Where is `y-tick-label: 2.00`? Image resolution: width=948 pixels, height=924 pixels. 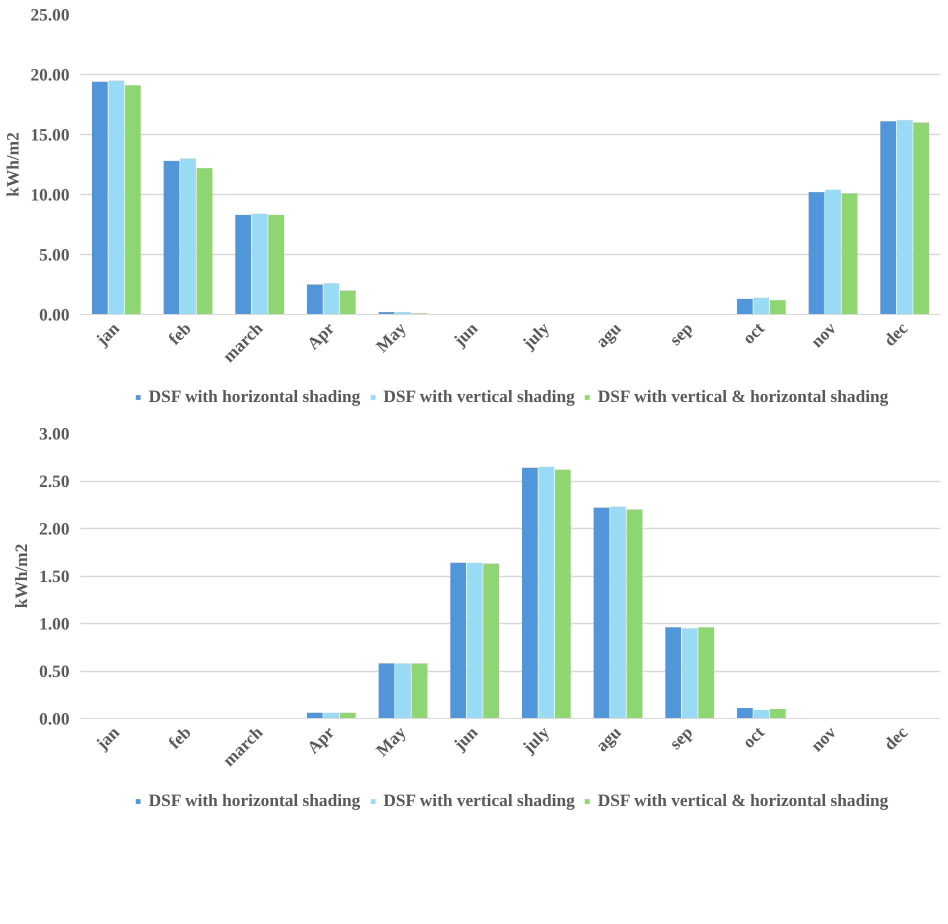 y-tick-label: 2.00 is located at coordinates (54, 529).